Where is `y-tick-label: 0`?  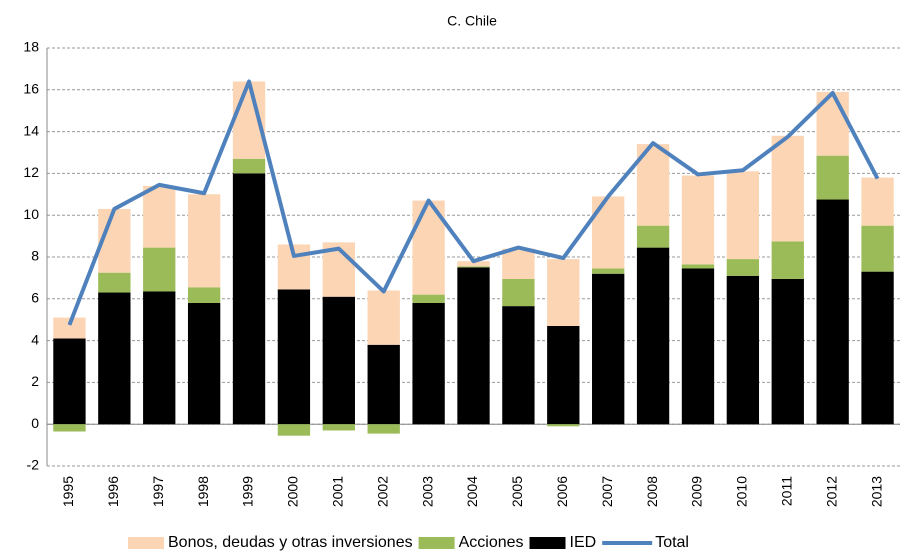
y-tick-label: 0 is located at coordinates (35, 423).